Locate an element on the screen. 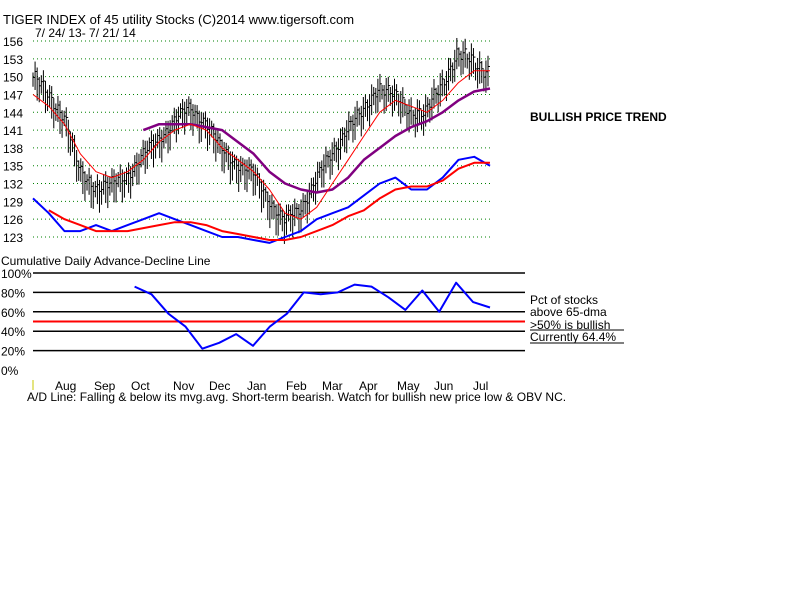 The height and width of the screenshot is (605, 800). pct-panel-grid is located at coordinates (279, 312).